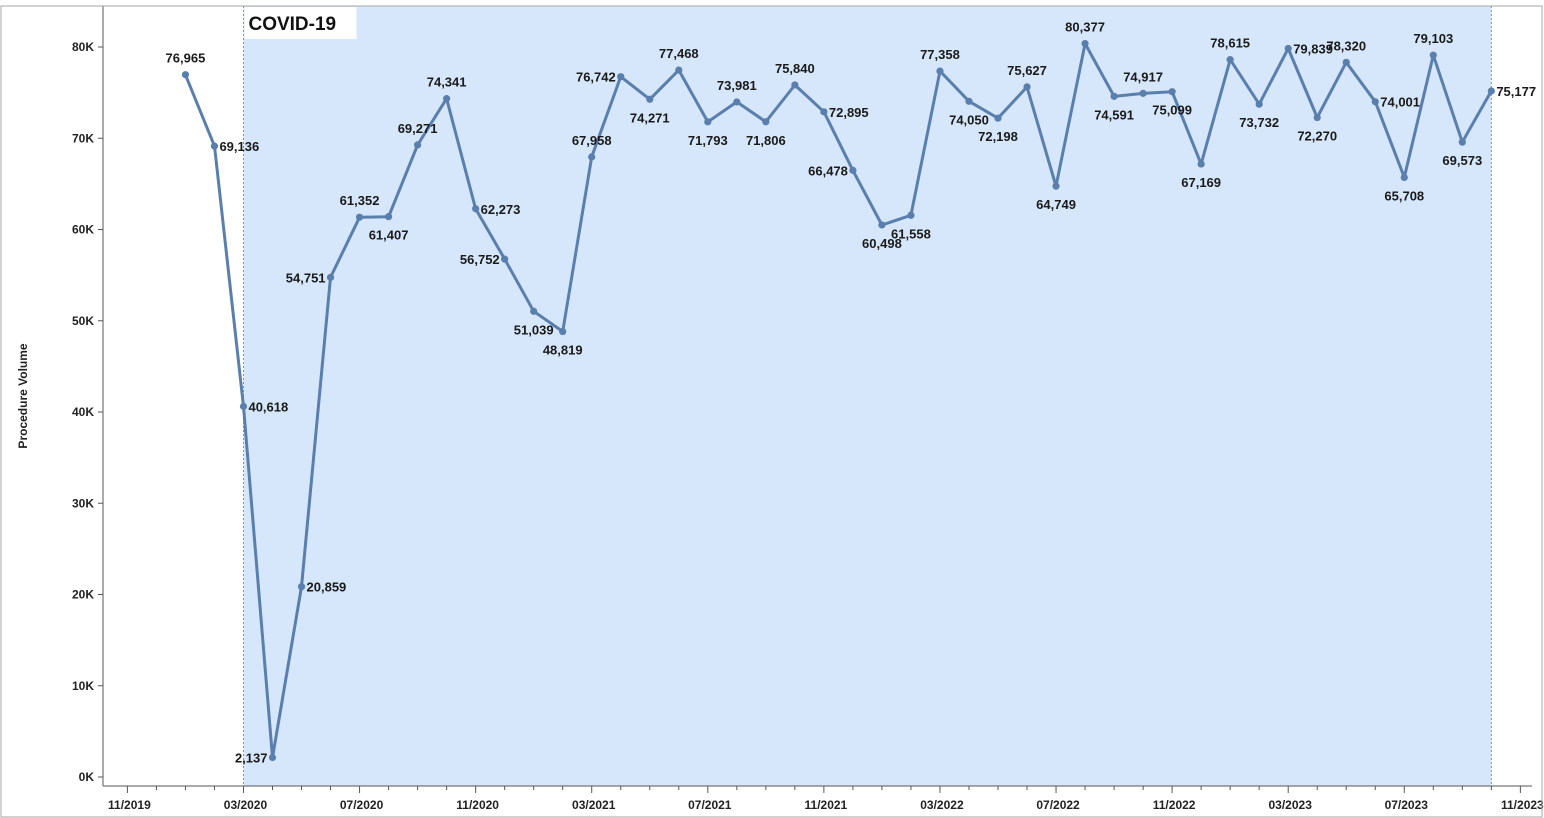 This screenshot has height=818, width=1544. I want to click on data-label: 79,839, so click(1313, 48).